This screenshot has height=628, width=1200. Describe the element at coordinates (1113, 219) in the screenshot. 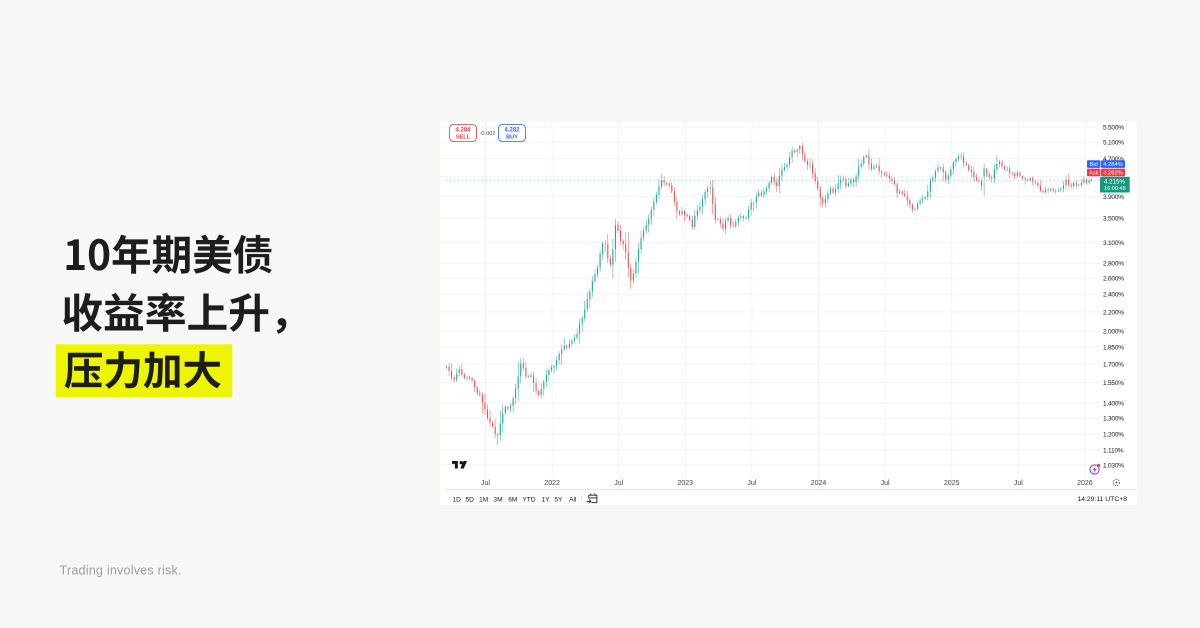

I see `svg-text: 3.500%` at that location.